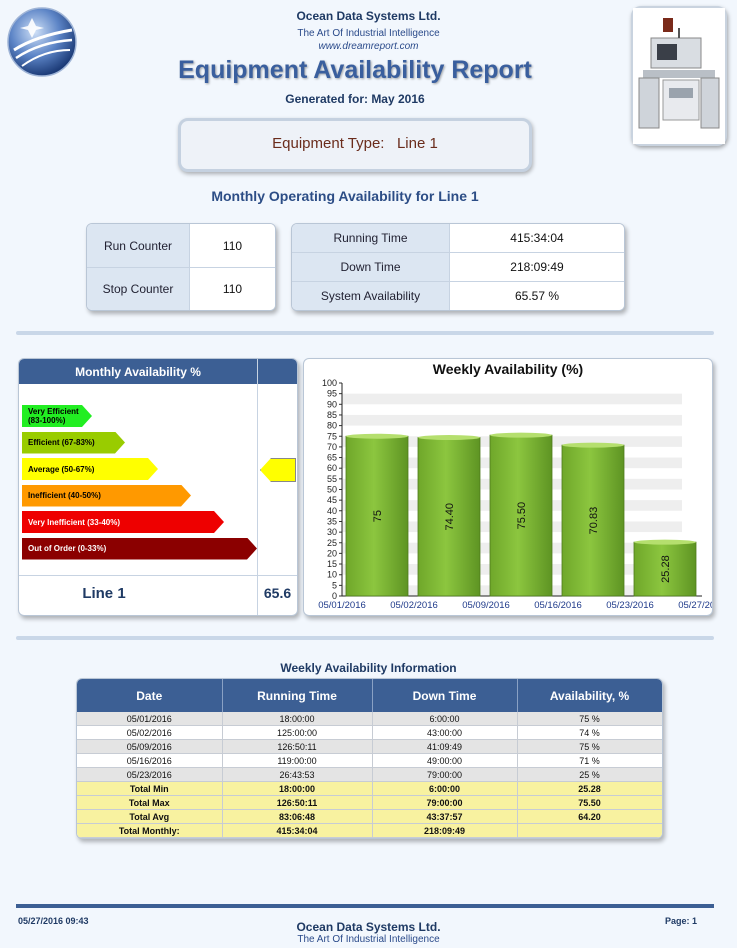 The image size is (737, 948). Describe the element at coordinates (138, 371) in the screenshot. I see `monthly-availability-title: Monthly Availability %` at that location.